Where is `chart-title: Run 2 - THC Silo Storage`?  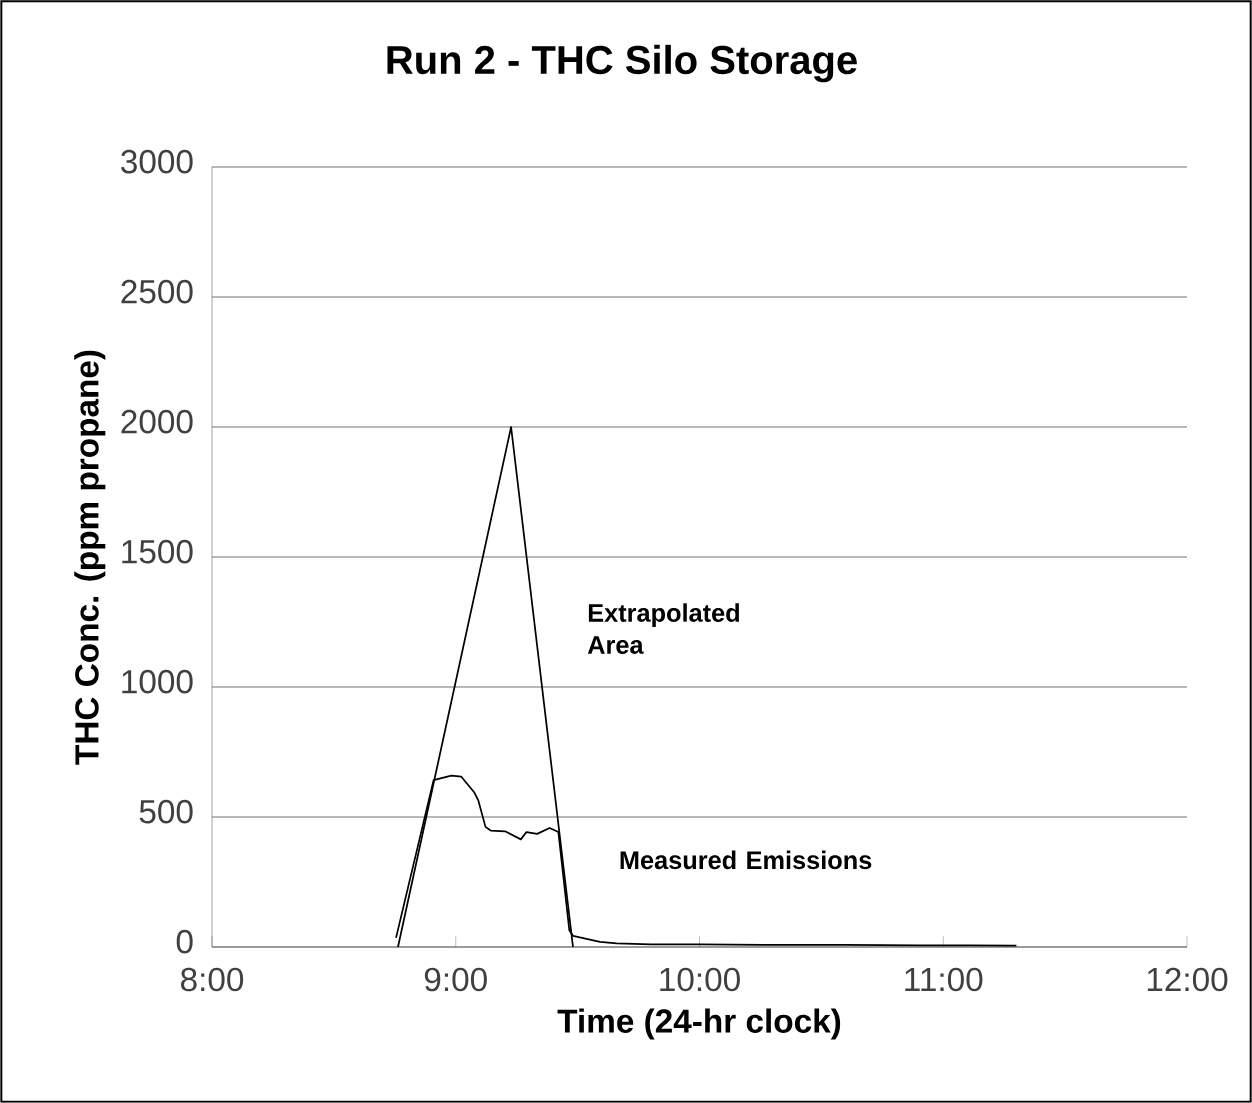 chart-title: Run 2 - THC Silo Storage is located at coordinates (622, 63).